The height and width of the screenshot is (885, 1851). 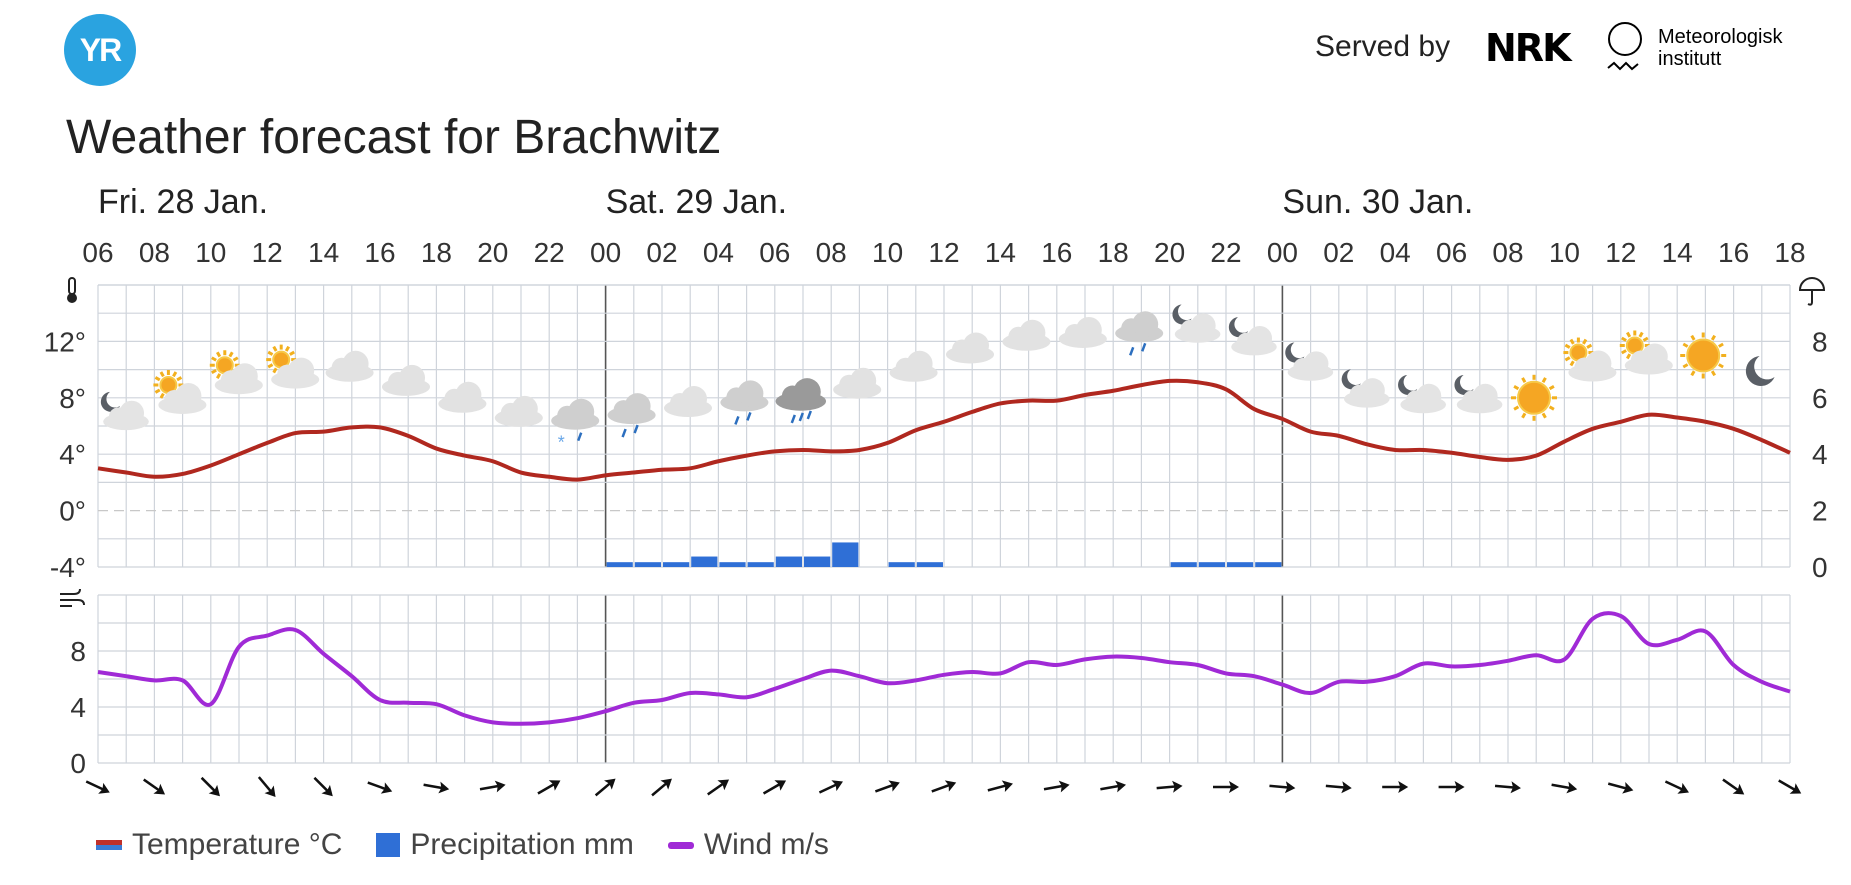 I want to click on sleet-icon, so click(x=575, y=420).